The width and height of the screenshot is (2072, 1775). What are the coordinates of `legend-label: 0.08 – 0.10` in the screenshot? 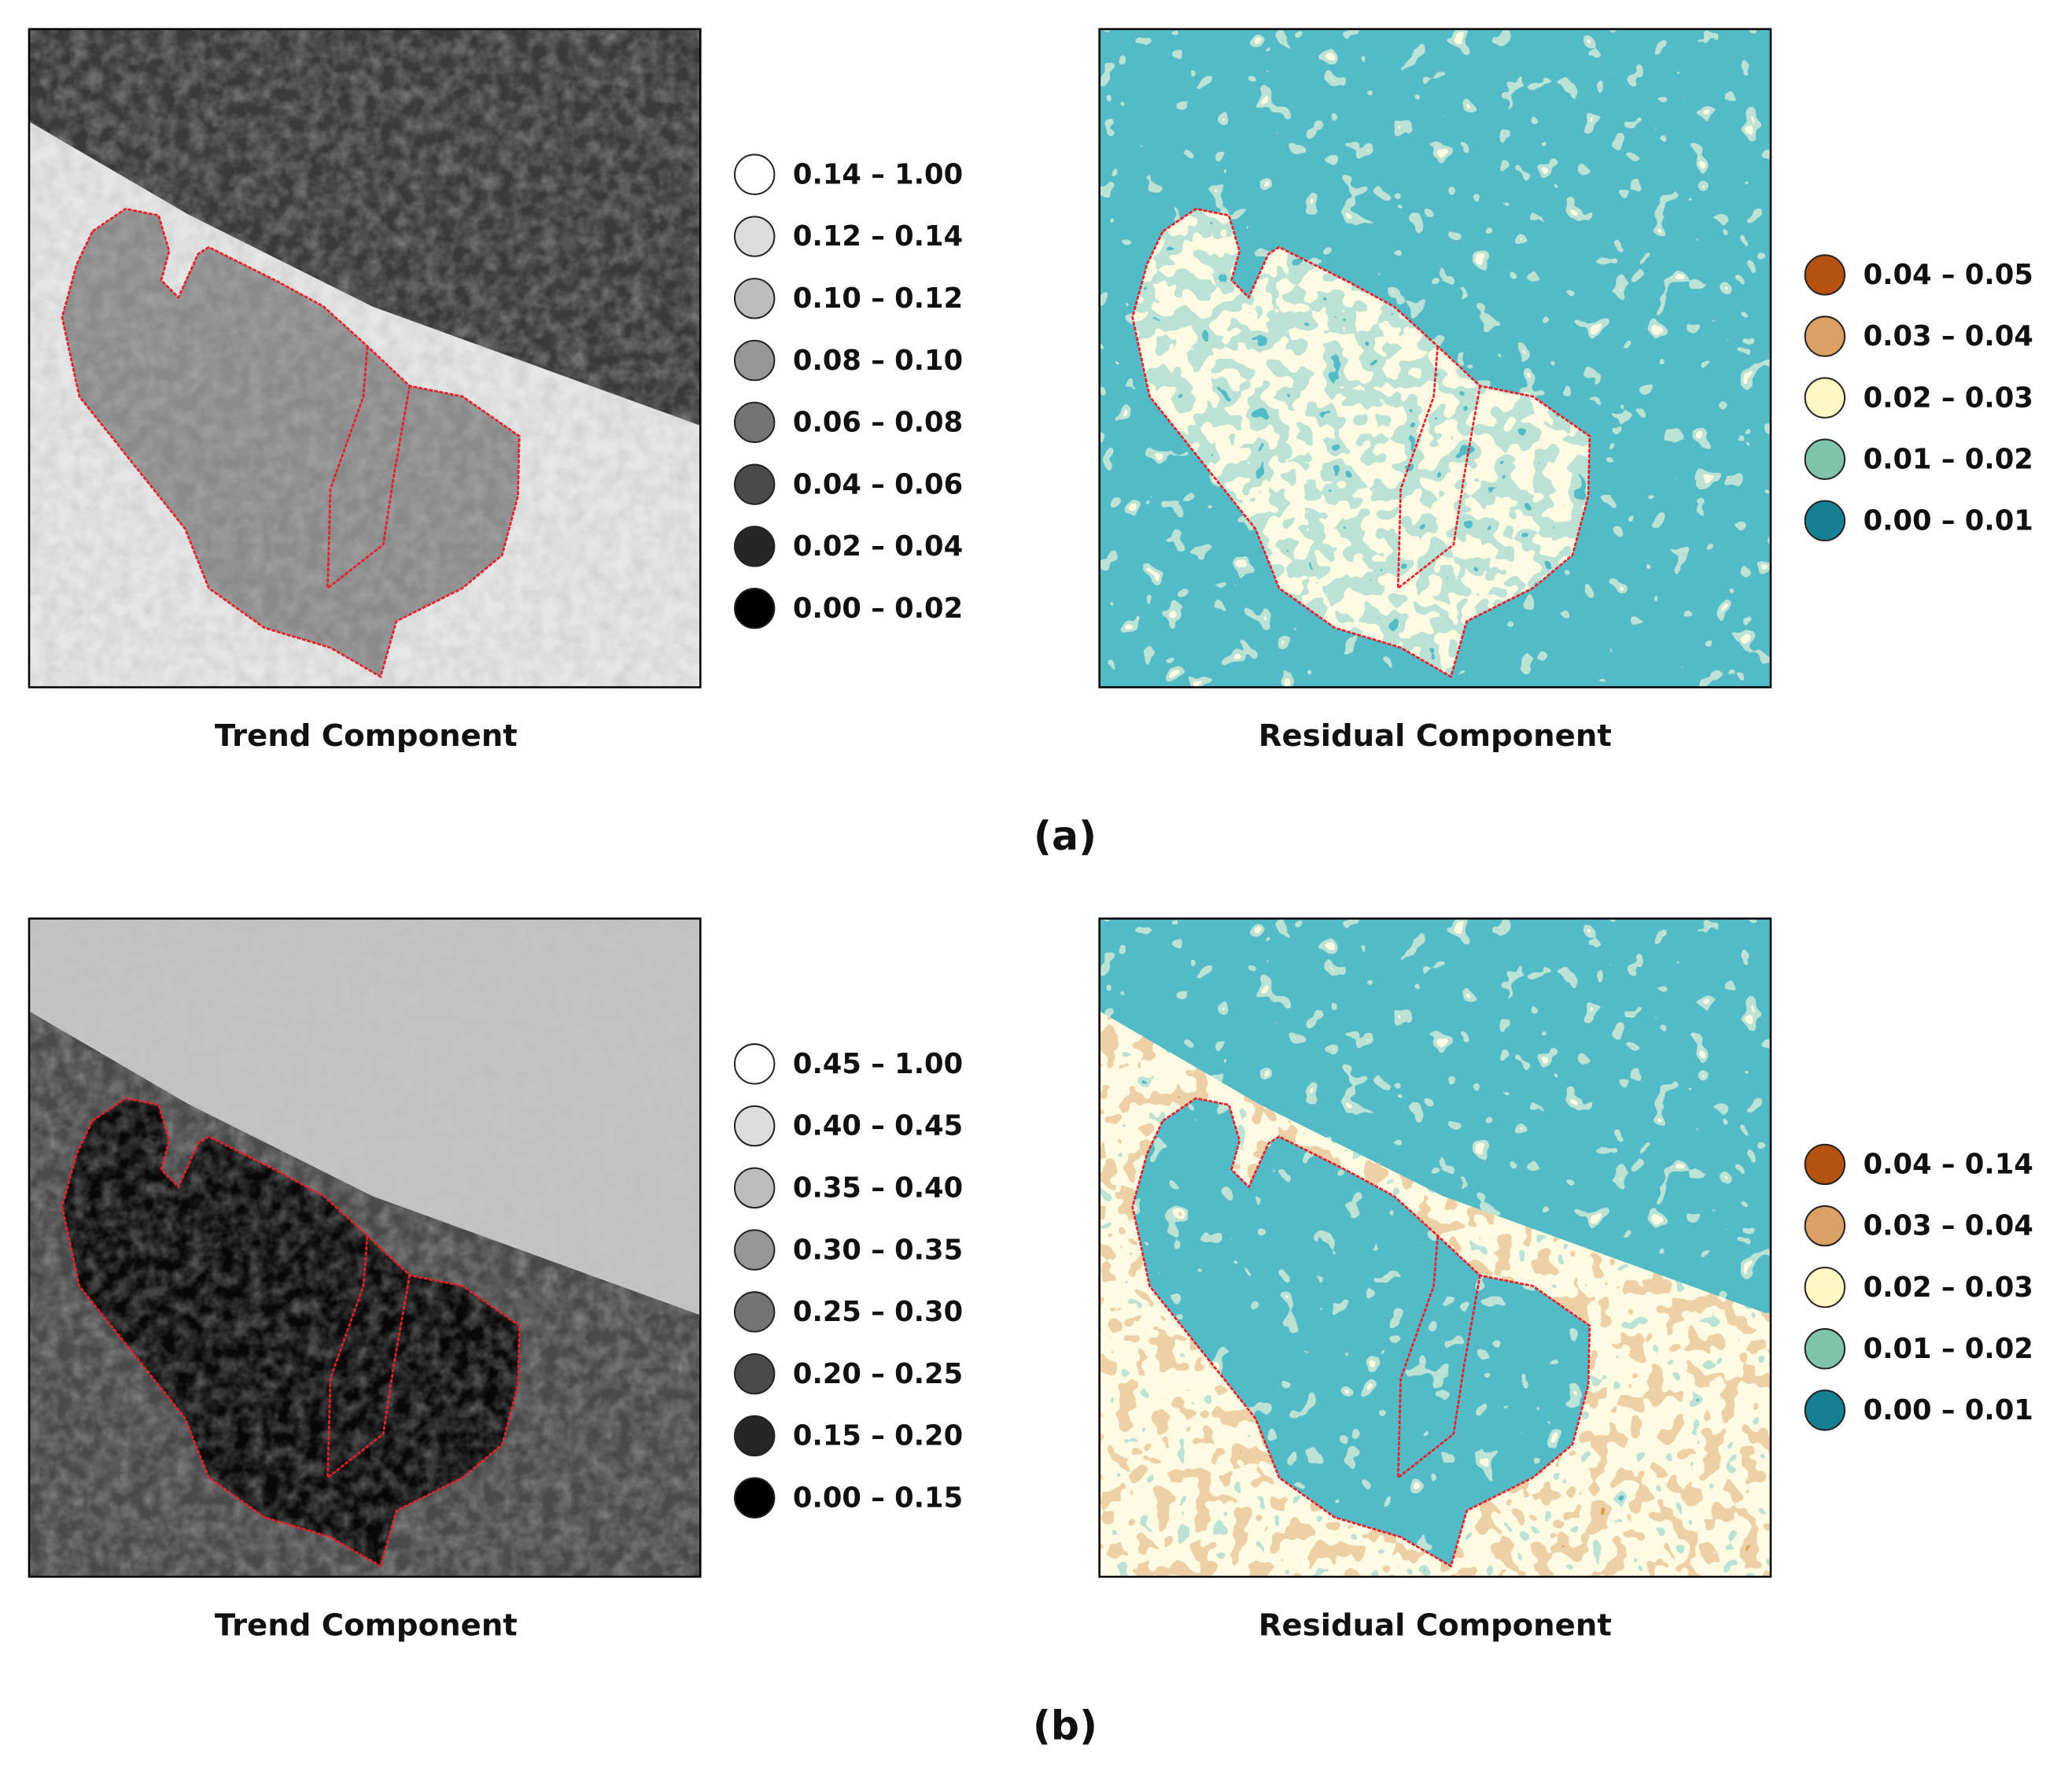 It's located at (878, 361).